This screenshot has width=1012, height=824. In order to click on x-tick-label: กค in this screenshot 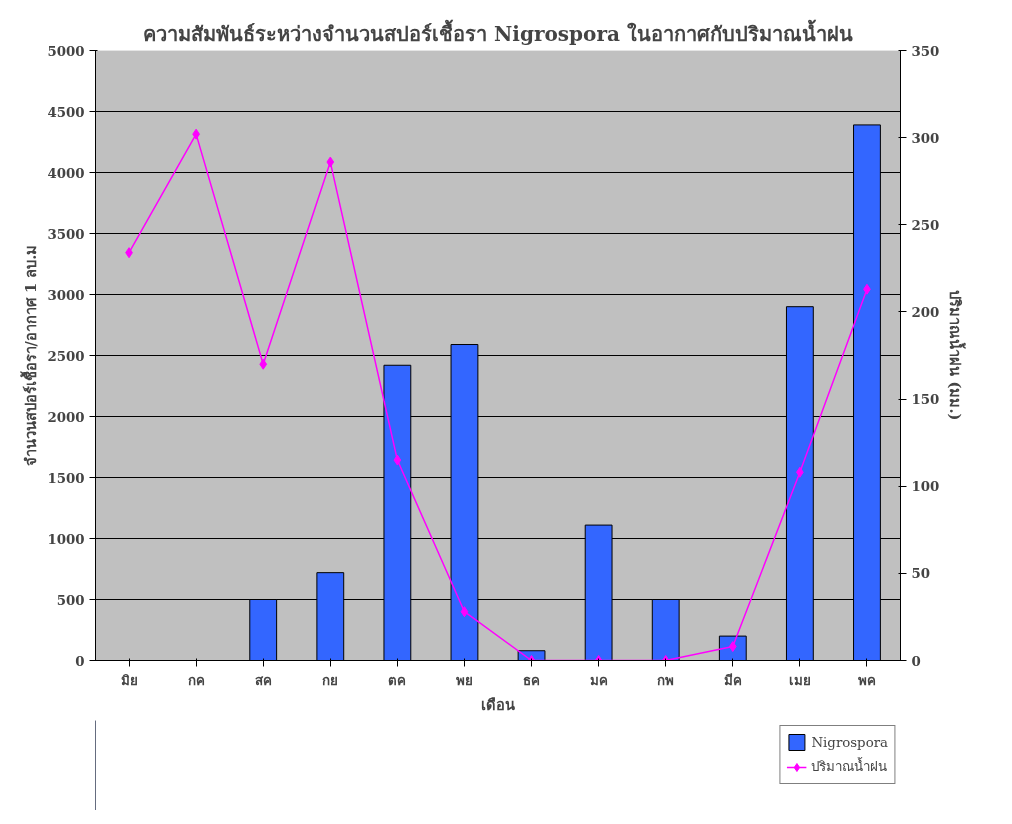, I will do `click(196, 679)`.